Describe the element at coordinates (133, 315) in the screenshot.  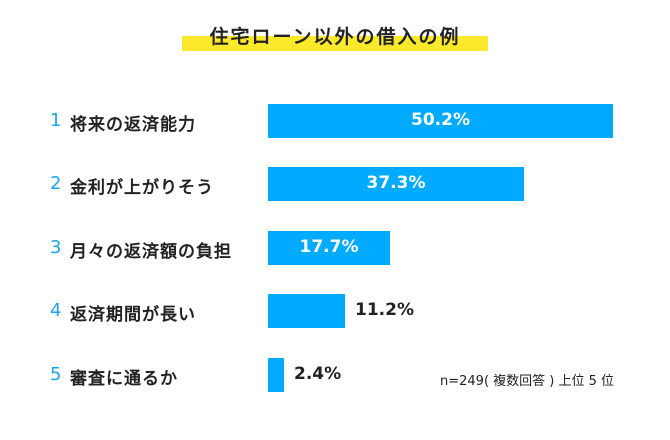
I see `category-label: 返済期間が長い` at that location.